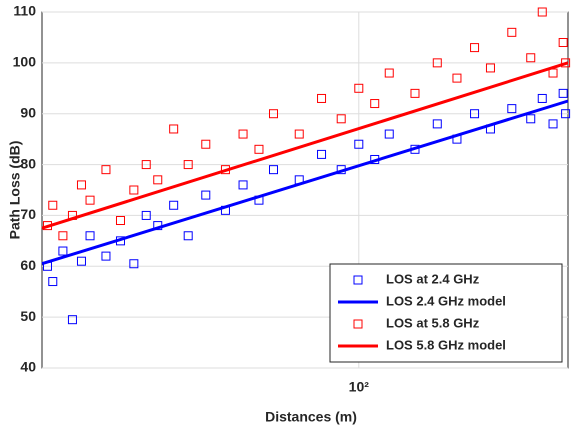 The height and width of the screenshot is (434, 578). I want to click on legend-label: LOS 5.8 GHz model, so click(446, 344).